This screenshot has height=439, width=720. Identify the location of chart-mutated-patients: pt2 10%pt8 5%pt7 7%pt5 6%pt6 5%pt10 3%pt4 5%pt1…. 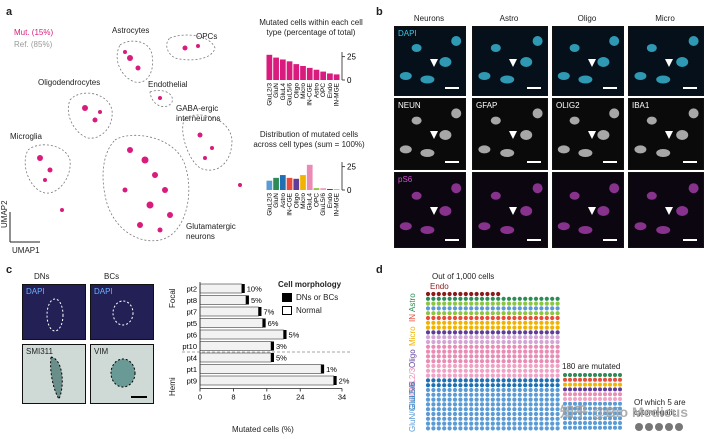
(267, 342).